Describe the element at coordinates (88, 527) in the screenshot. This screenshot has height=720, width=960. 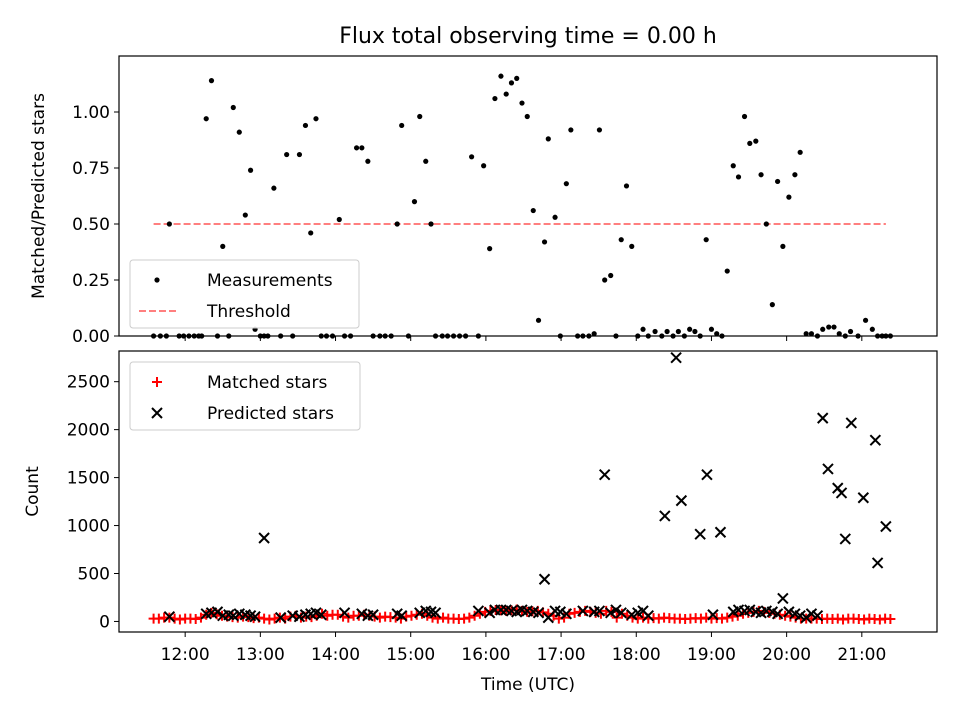
I see `y-tick-label: 1000` at that location.